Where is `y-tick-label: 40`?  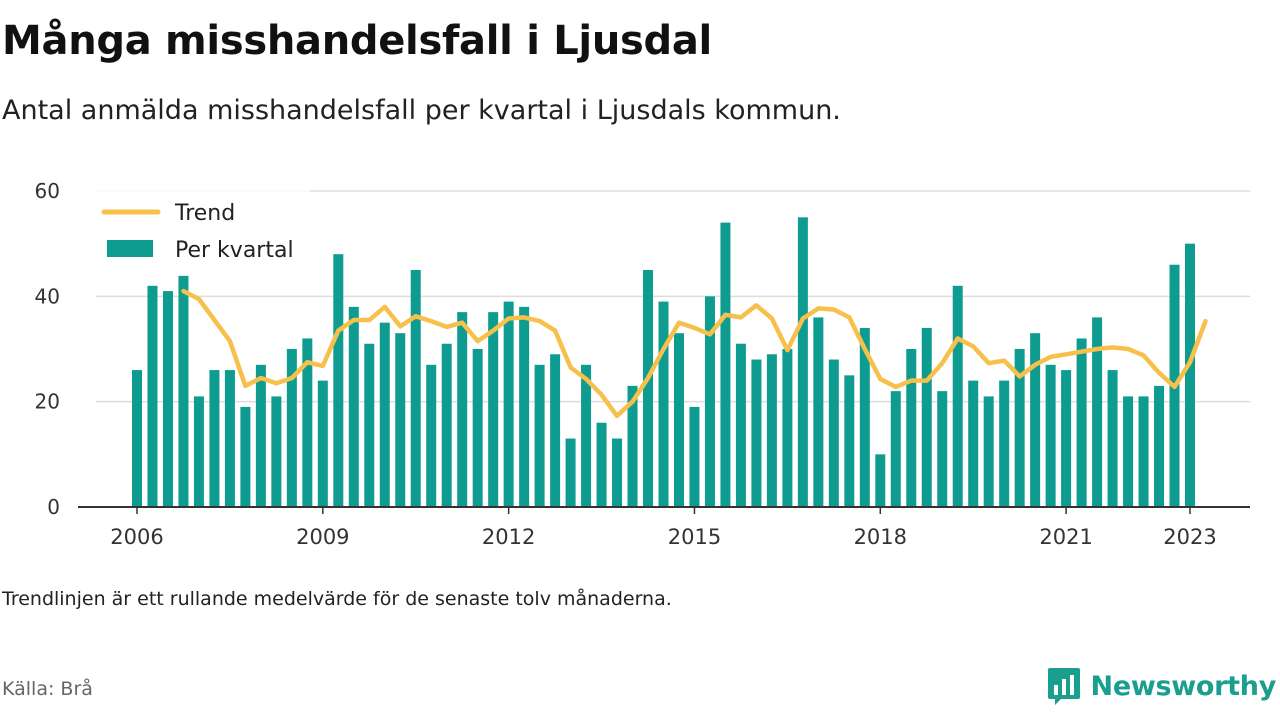
y-tick-label: 40 is located at coordinates (47, 296).